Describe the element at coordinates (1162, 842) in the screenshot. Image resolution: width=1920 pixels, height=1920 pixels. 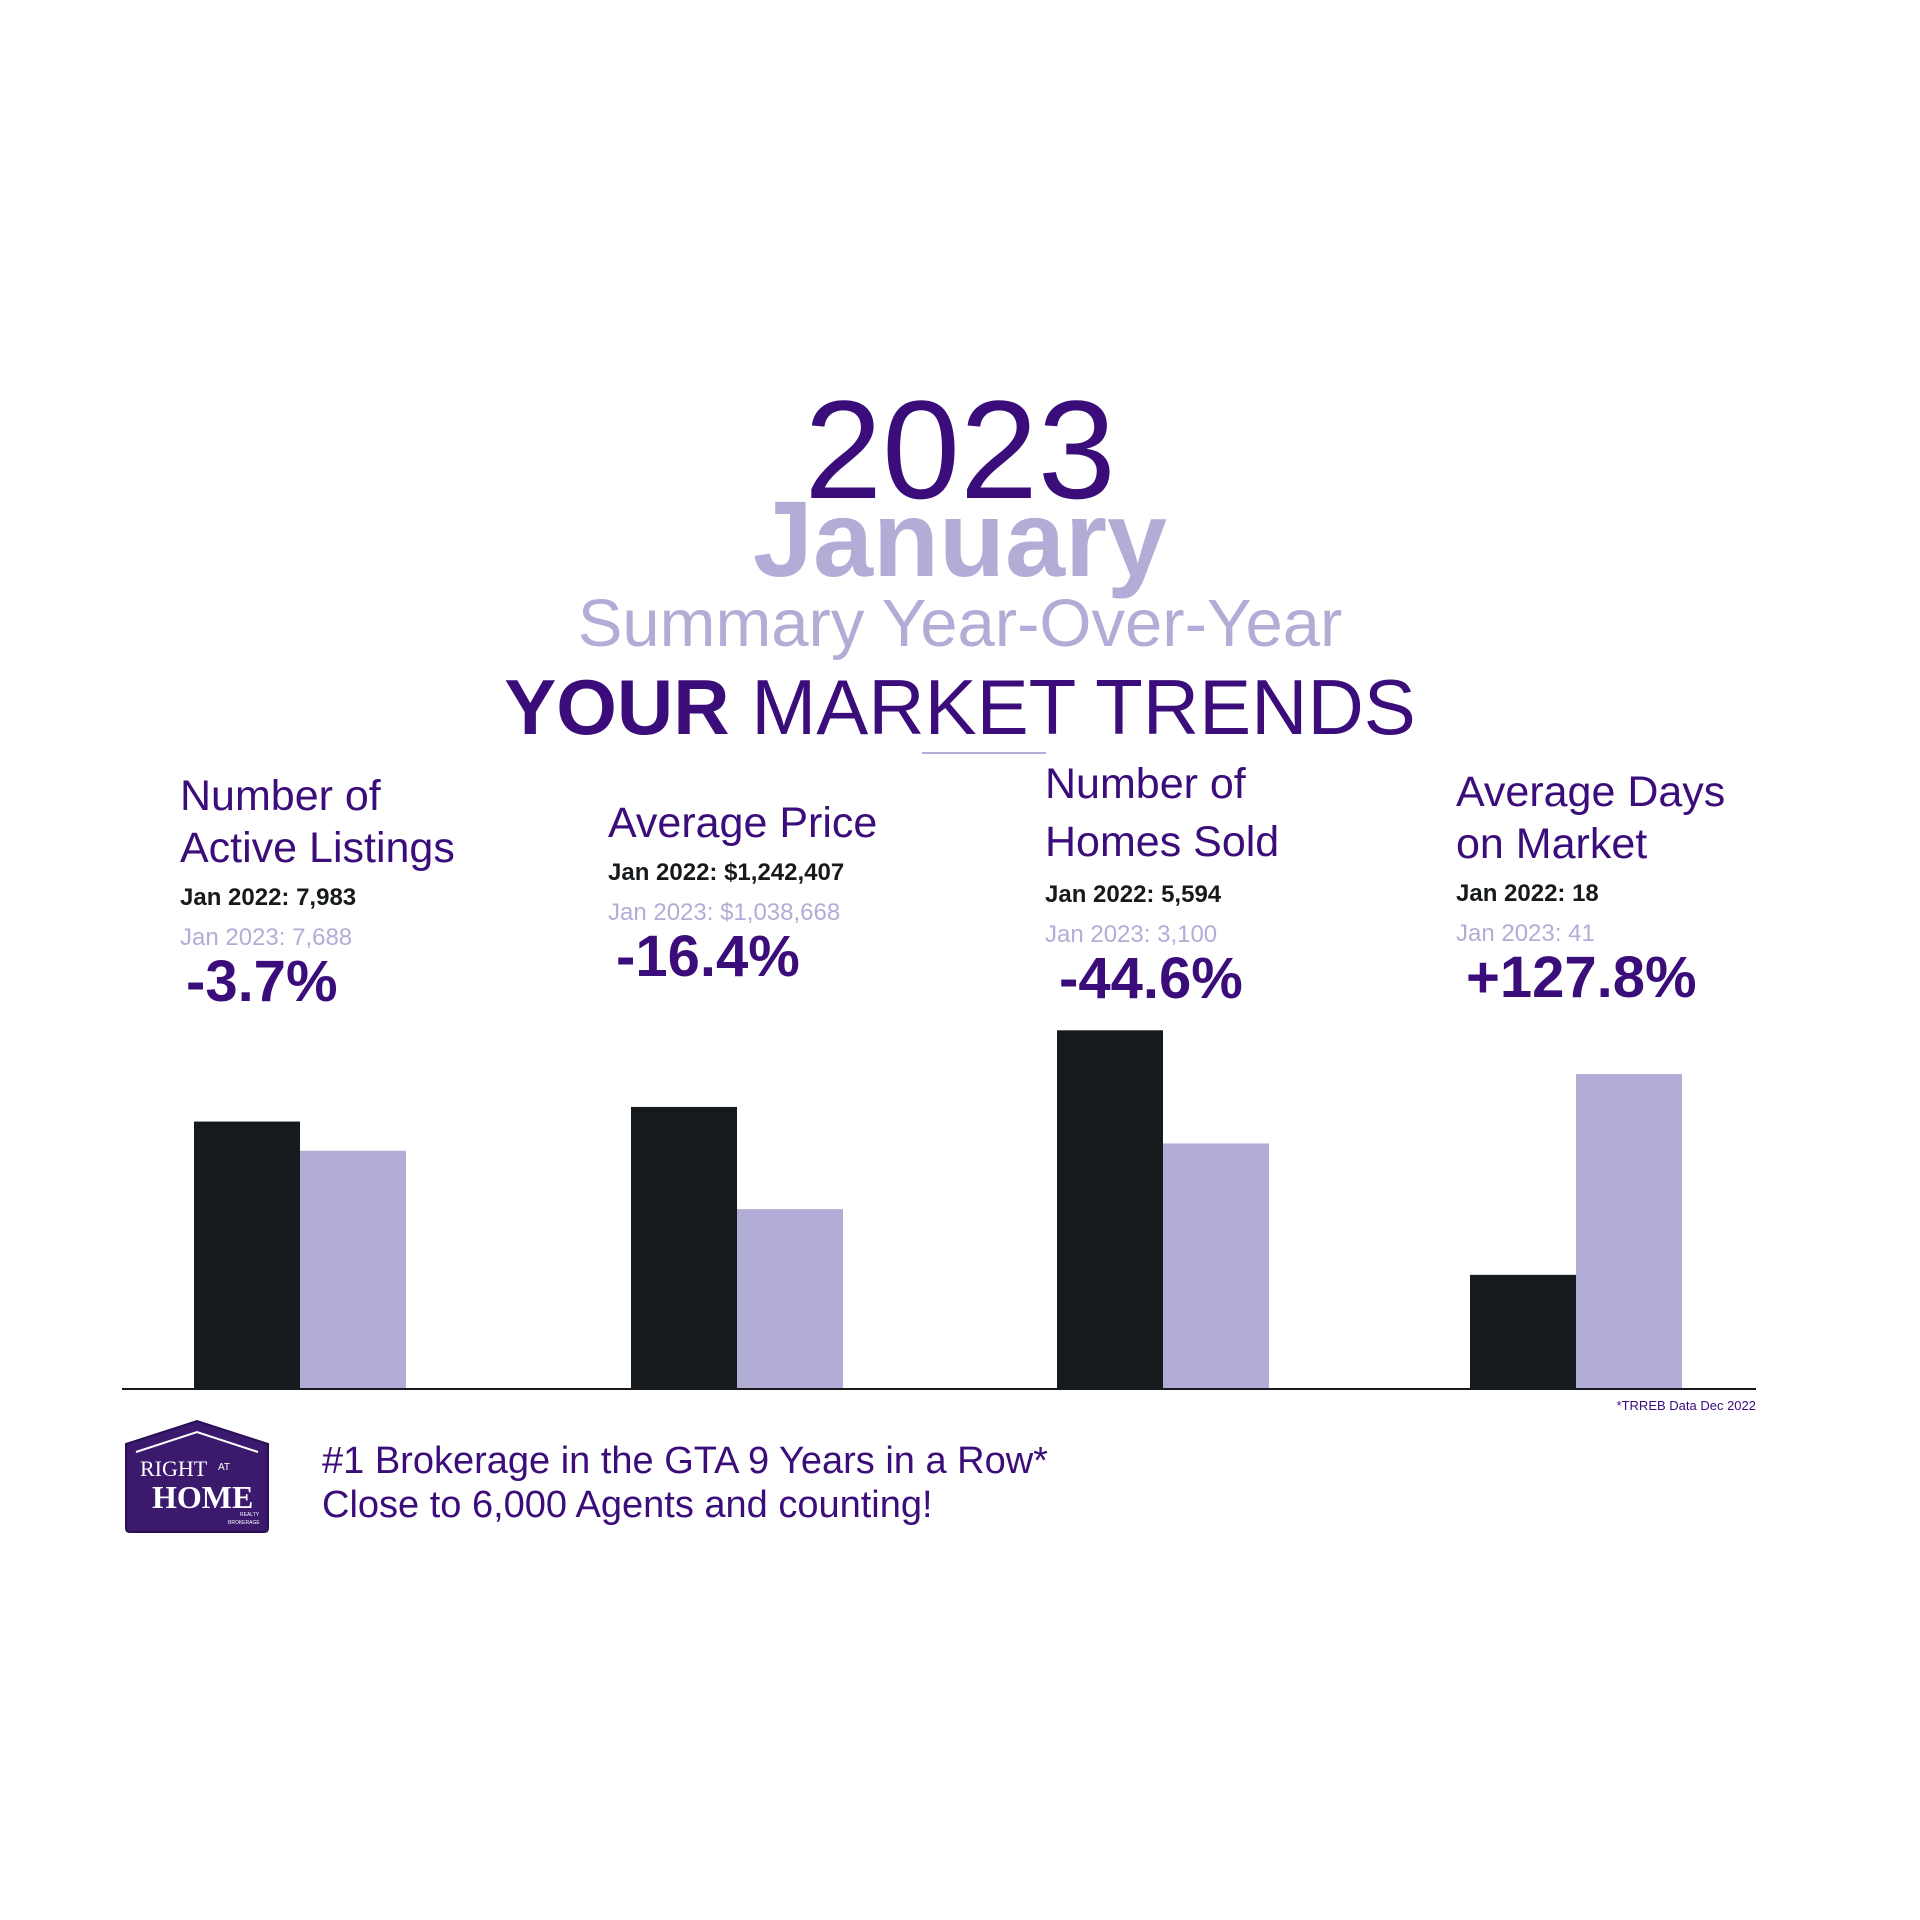
I see `metric-title-line2: Homes Sold` at that location.